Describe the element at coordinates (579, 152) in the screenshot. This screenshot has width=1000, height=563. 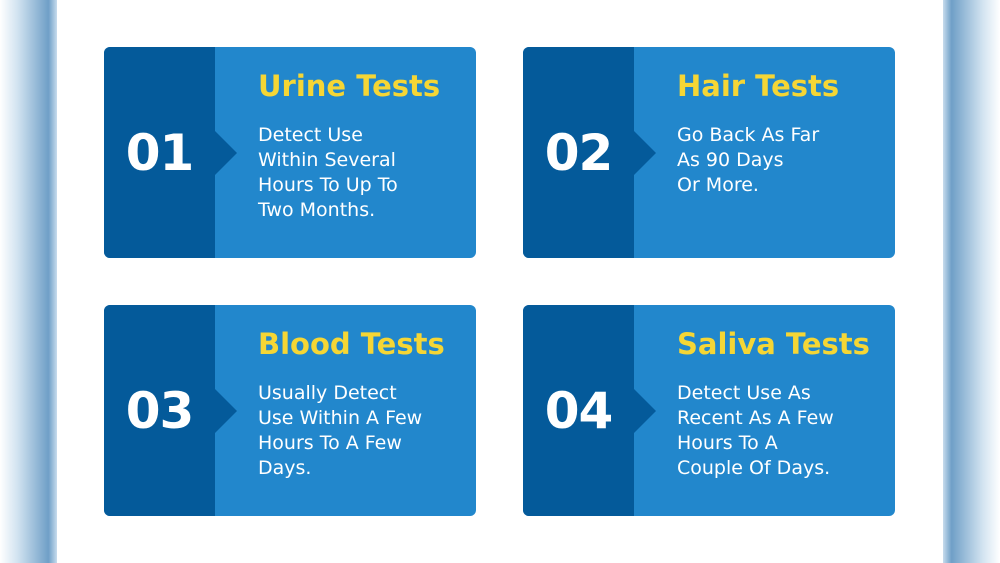
I see `card-number: 02` at that location.